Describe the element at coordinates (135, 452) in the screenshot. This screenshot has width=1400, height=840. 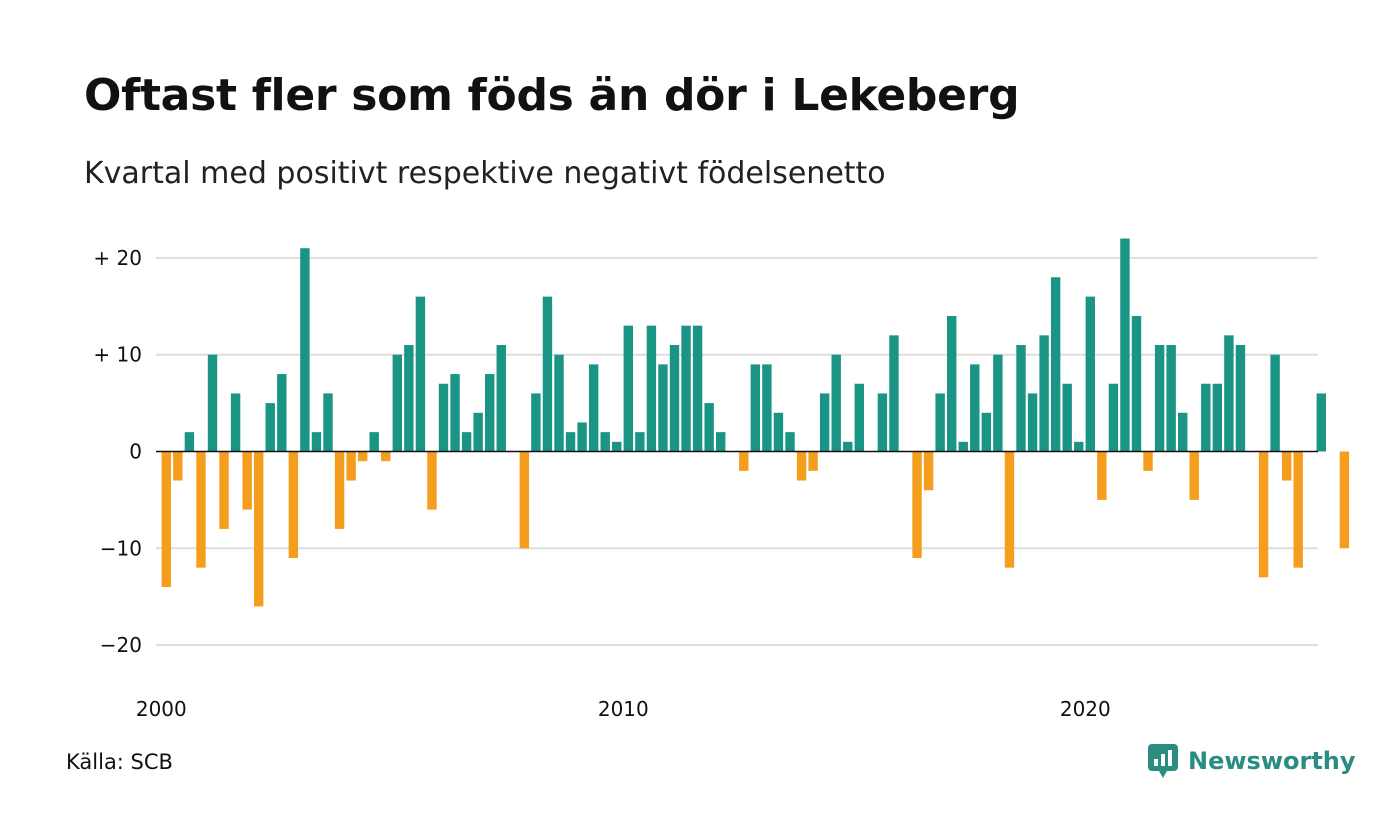
I see `y-tick-label: 0` at that location.